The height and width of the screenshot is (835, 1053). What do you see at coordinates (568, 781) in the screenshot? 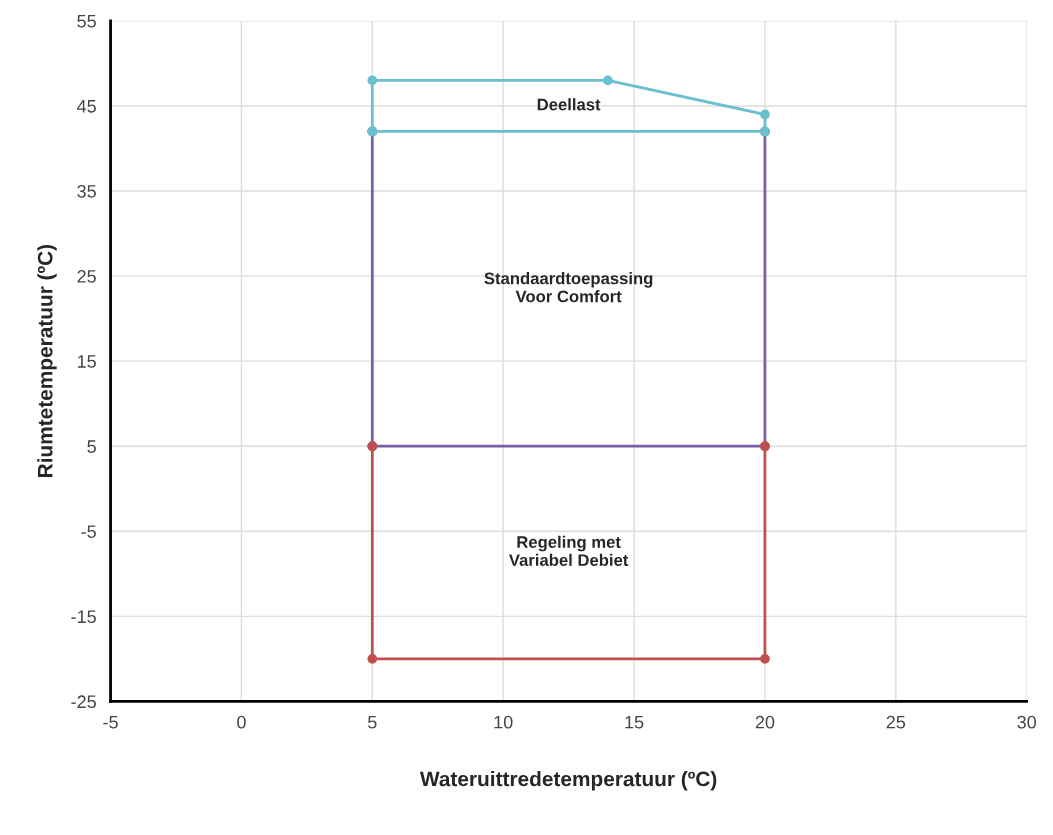
I see `x-axis-title: Wateruittredetemperatuur (ºC)` at bounding box center [568, 781].